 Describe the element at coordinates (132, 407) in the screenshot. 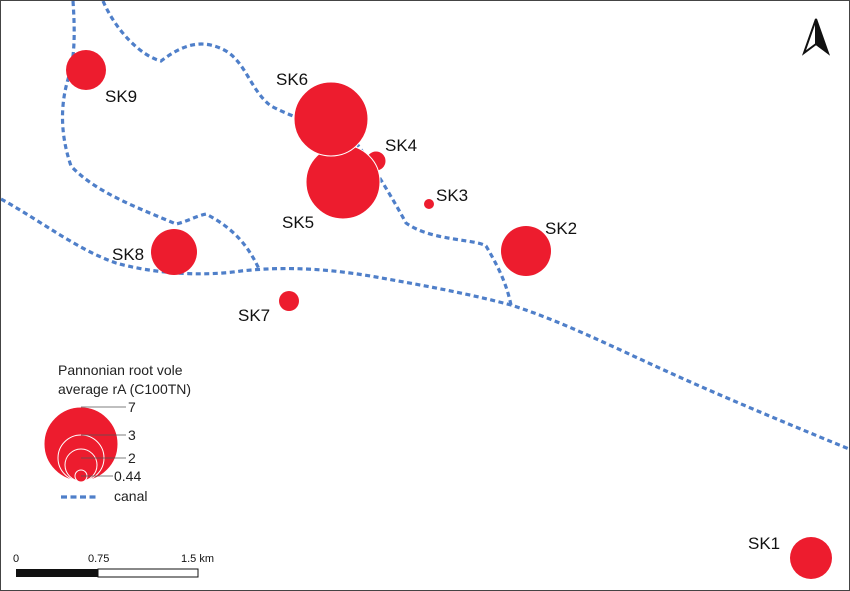

I see `legend-class-7: 7` at that location.